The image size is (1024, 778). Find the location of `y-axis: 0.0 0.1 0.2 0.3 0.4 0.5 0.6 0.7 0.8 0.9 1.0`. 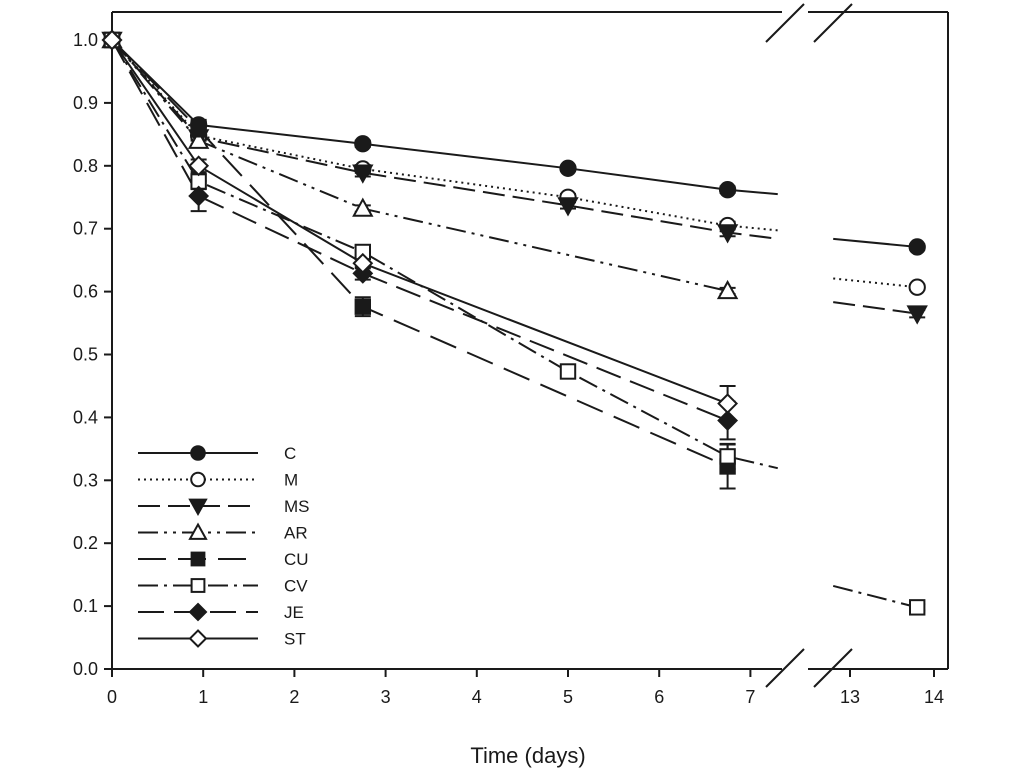

y-axis: 0.0 0.1 0.2 0.3 0.4 0.5 0.6 0.7 0.8 0.9 1.0 is located at coordinates (92, 354).